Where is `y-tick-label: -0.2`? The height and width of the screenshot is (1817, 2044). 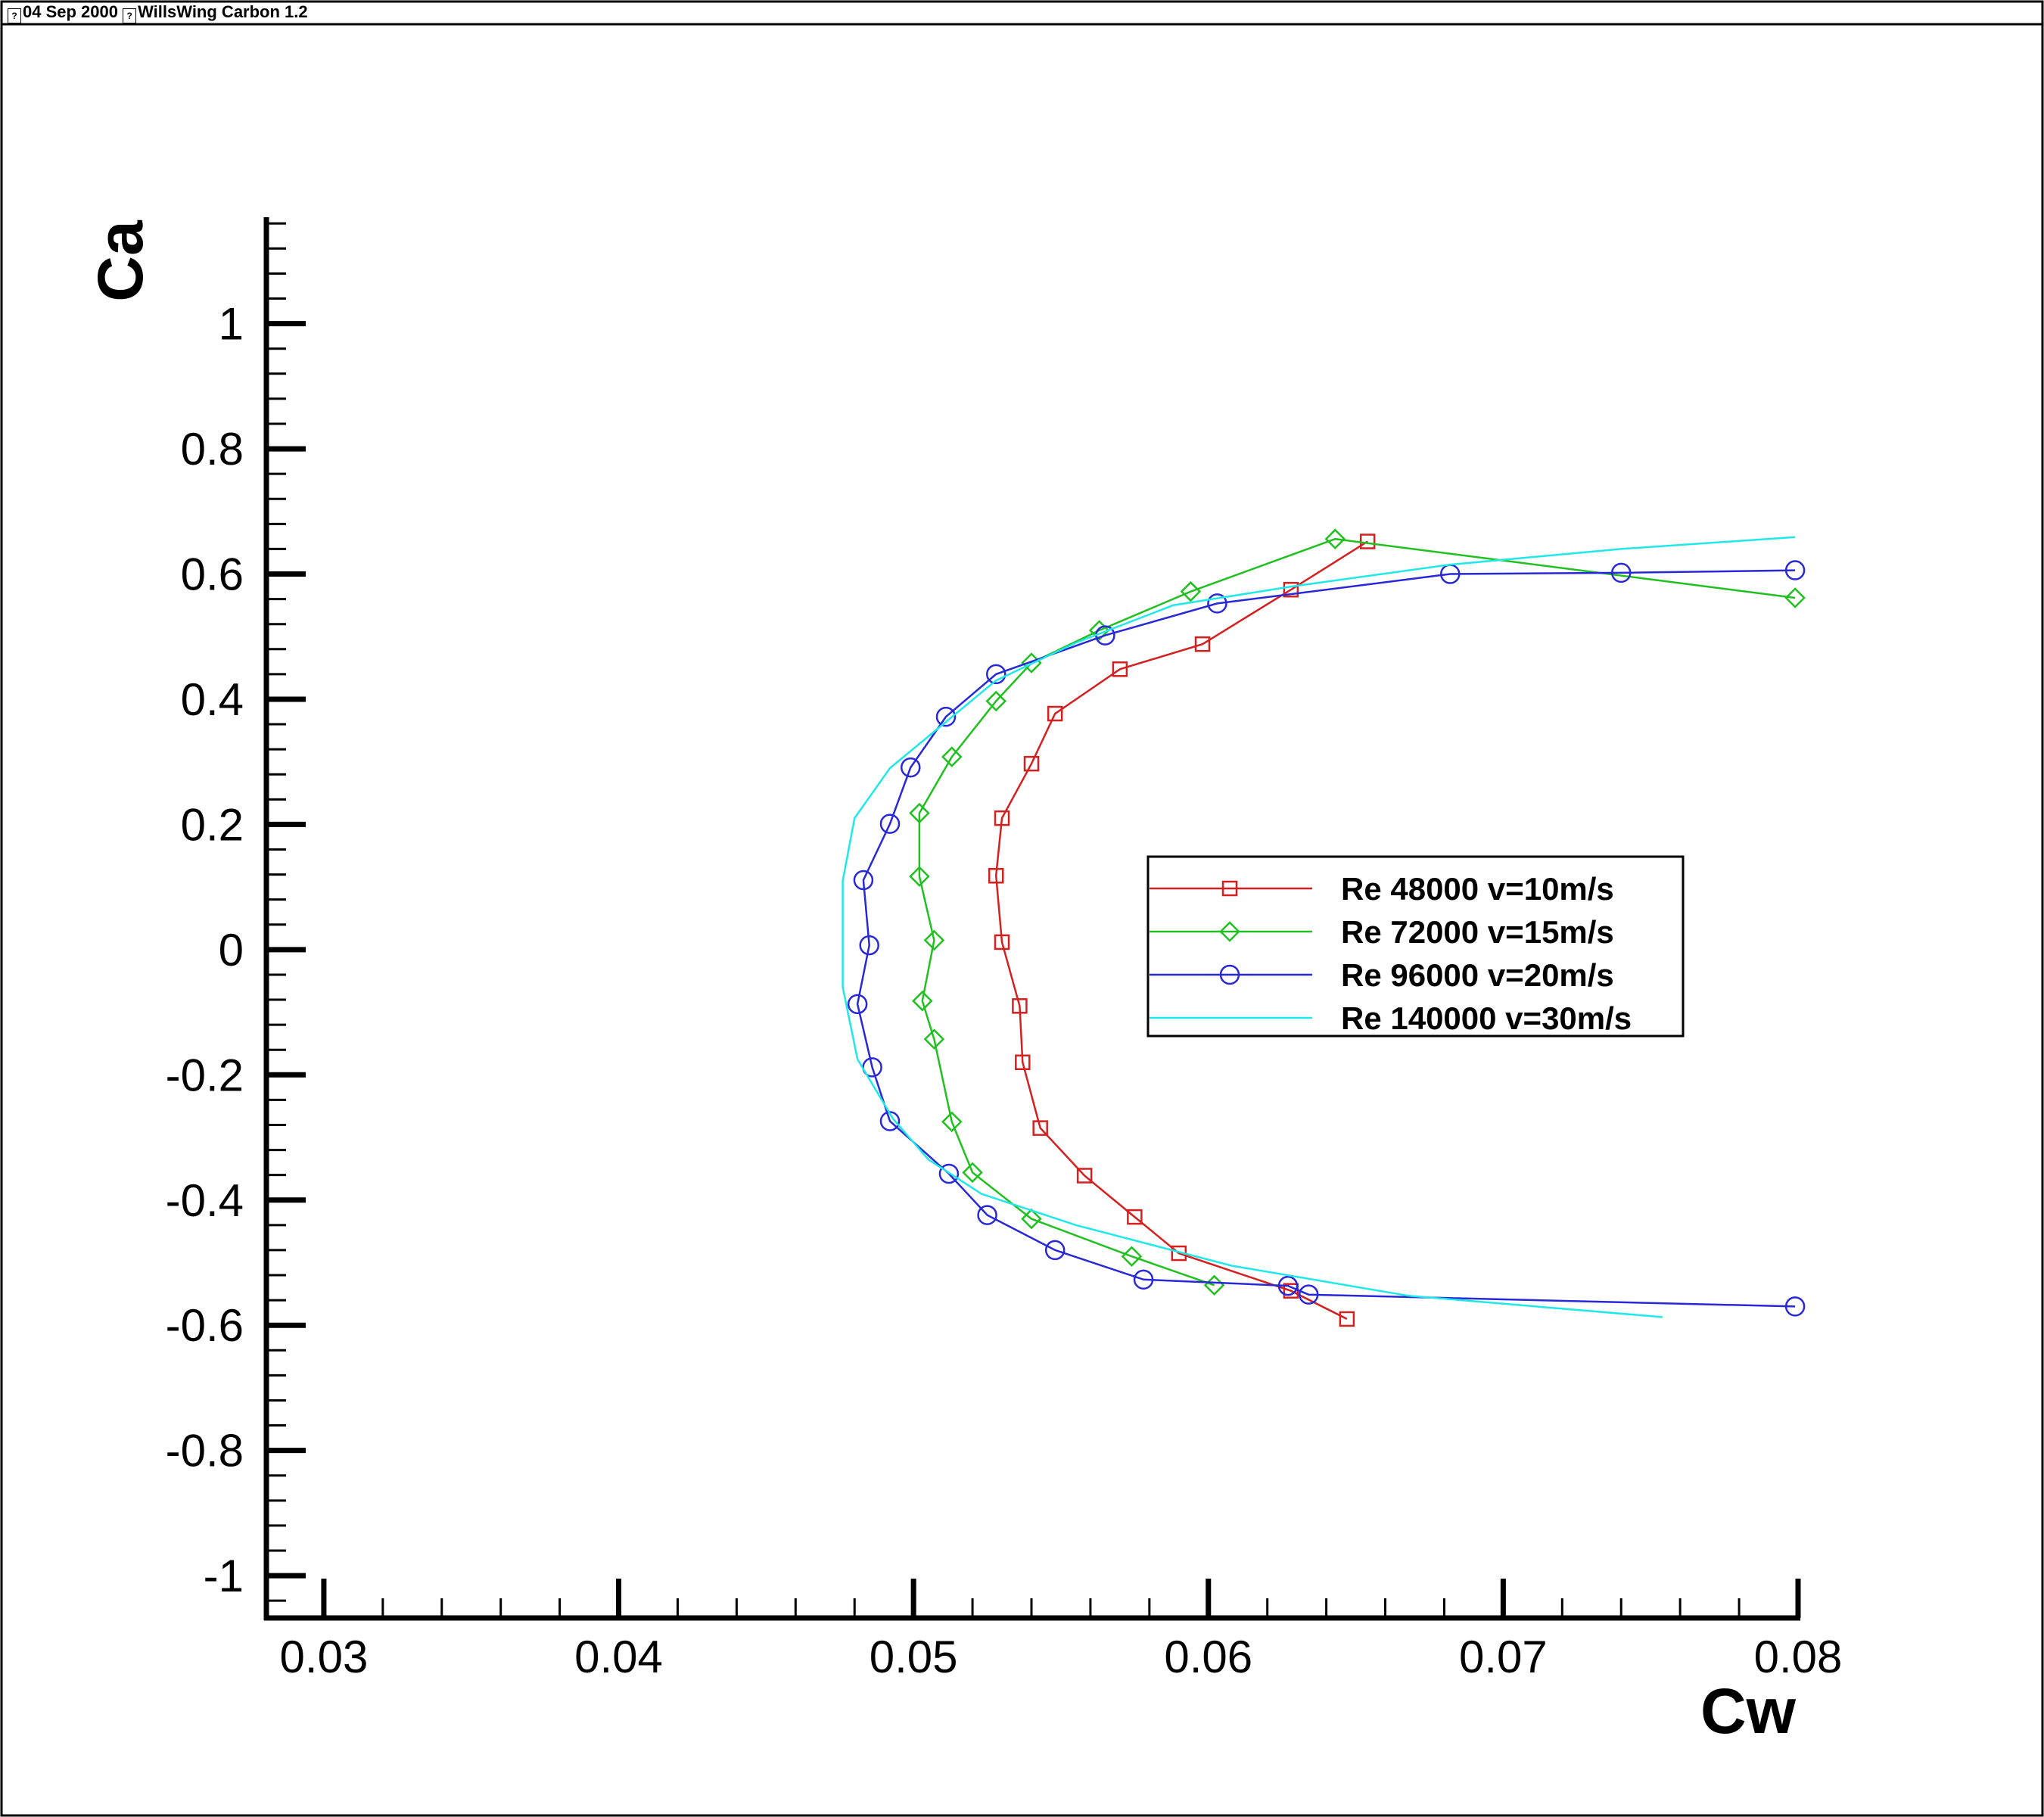
y-tick-label: -0.2 is located at coordinates (205, 1075).